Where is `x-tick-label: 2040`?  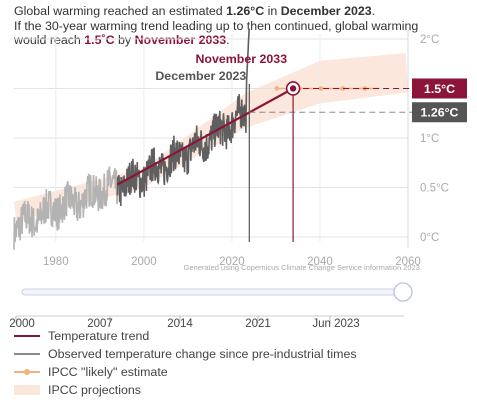
x-tick-label: 2040 is located at coordinates (320, 262).